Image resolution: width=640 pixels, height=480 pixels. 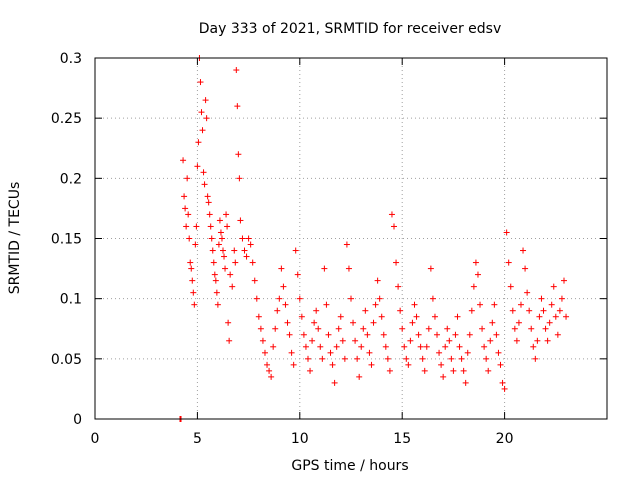 What do you see at coordinates (95, 439) in the screenshot?
I see `x-tick-label: 0` at bounding box center [95, 439].